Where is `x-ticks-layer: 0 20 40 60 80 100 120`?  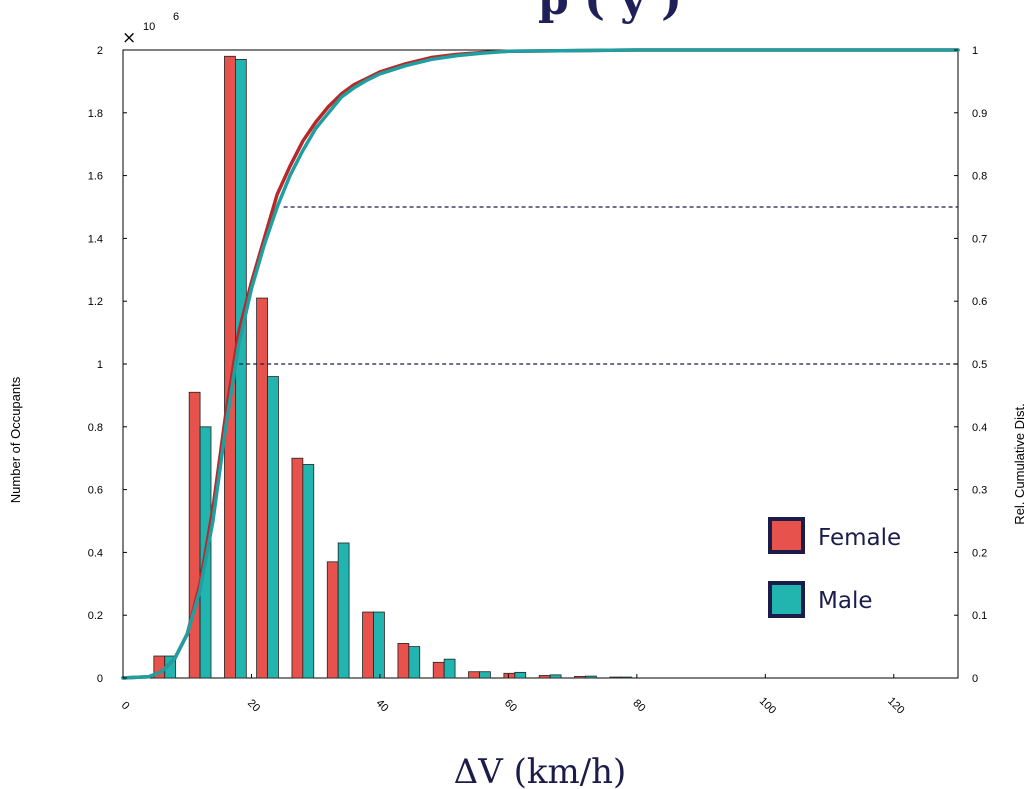 x-ticks-layer: 0 20 40 60 80 100 120 is located at coordinates (513, 695).